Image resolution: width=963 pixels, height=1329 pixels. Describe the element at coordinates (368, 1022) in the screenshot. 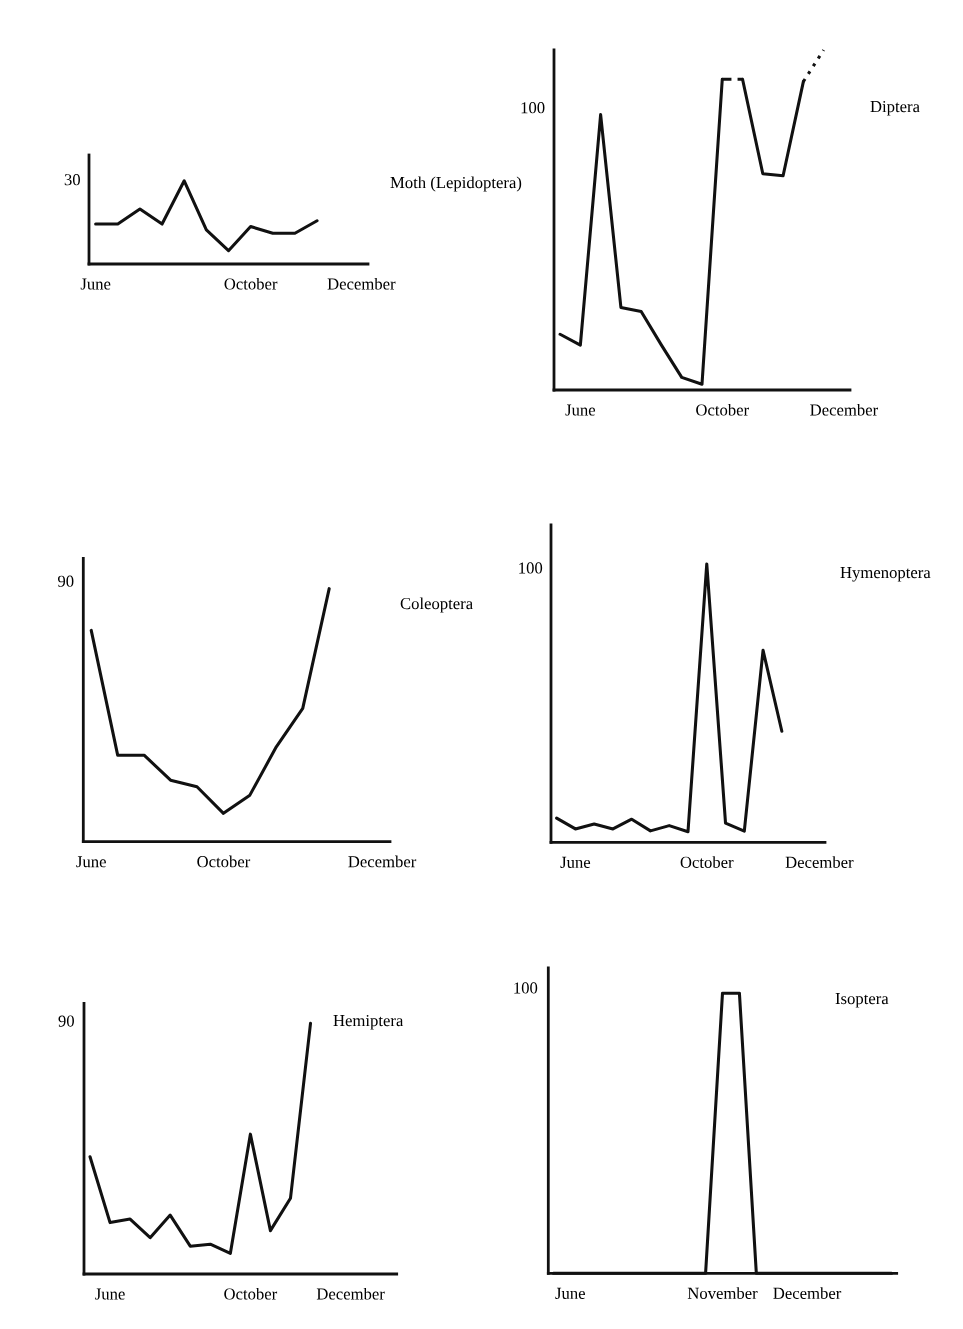

I see `chart-title: Hemiptera` at that location.